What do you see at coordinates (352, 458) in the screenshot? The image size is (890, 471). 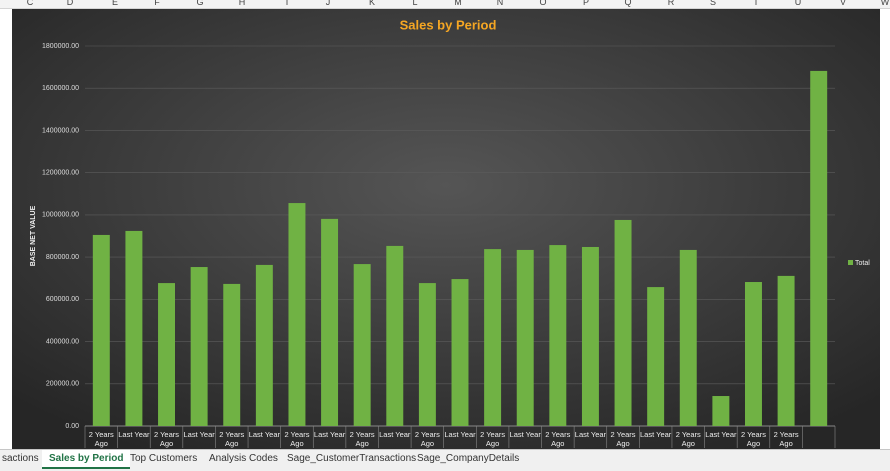 I see `sheet-tab: Sage_CustomerTransactions` at bounding box center [352, 458].